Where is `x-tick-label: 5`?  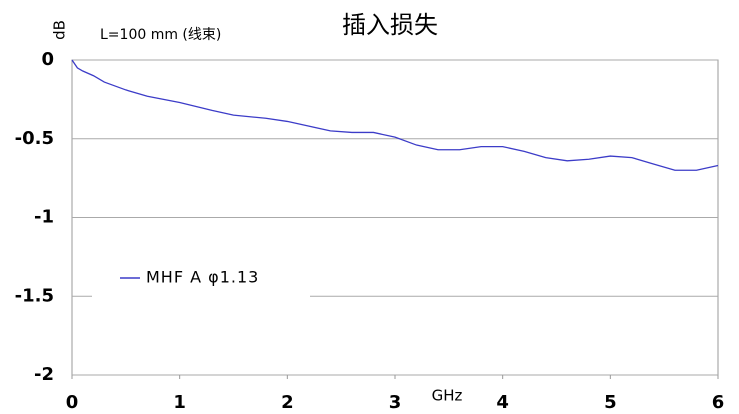
x-tick-label: 5 is located at coordinates (610, 402).